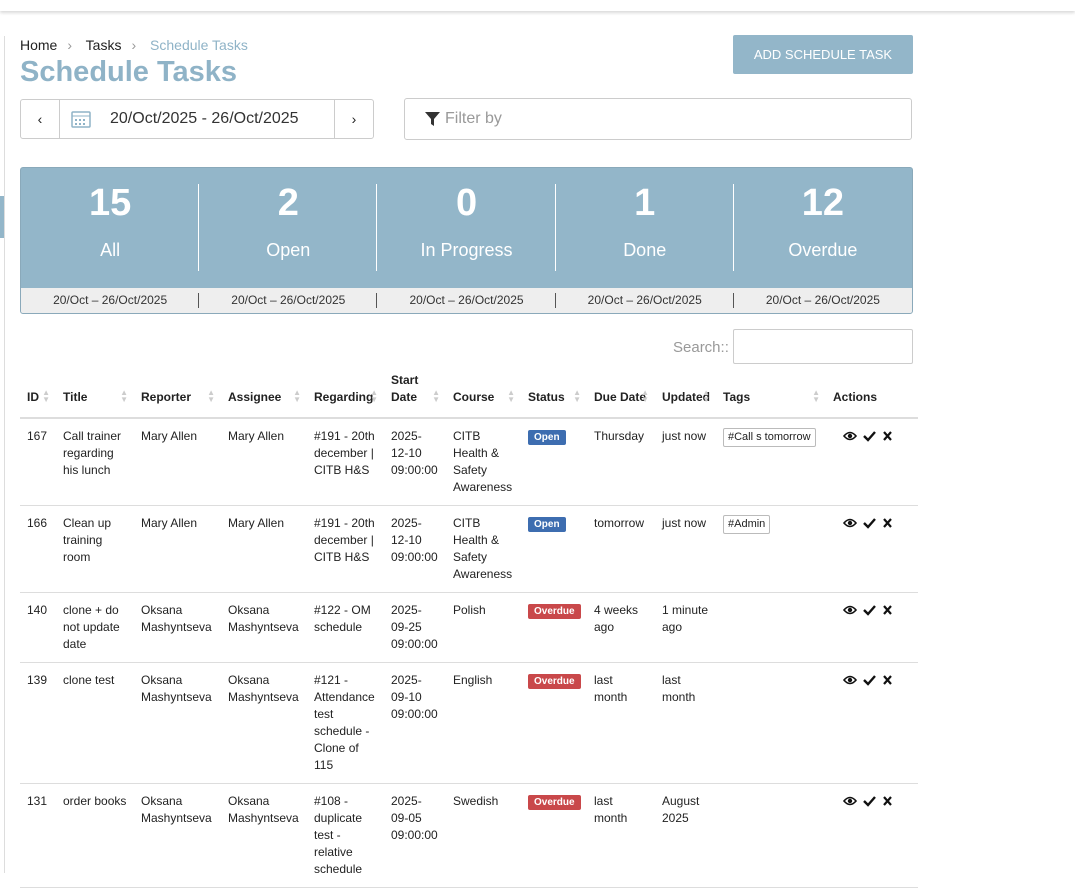  I want to click on summary-box: 0 In Progress 20/Oct – 26/Oct/2025, so click(466, 240).